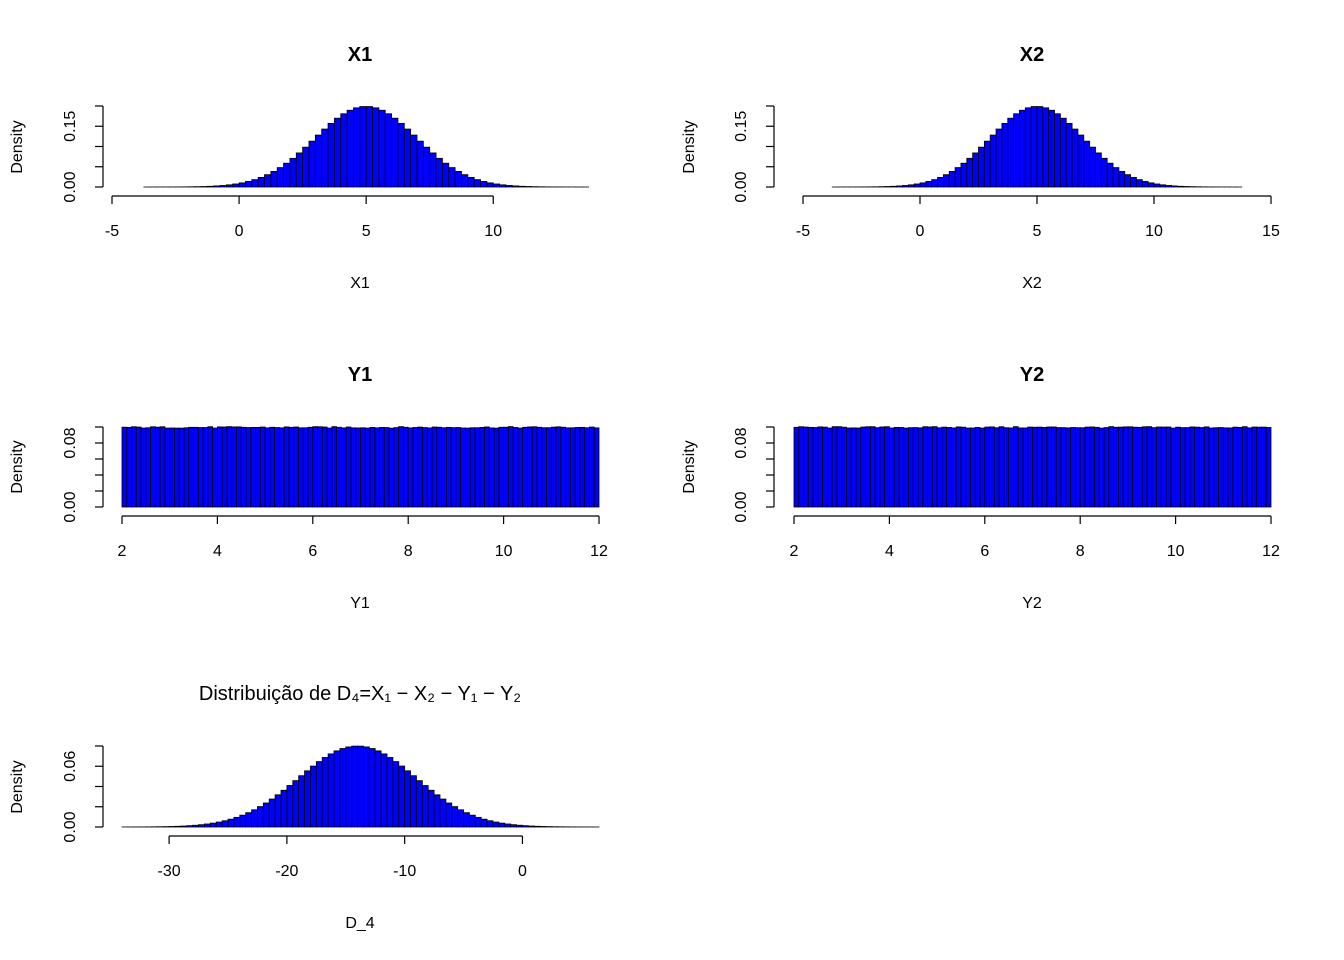 The width and height of the screenshot is (1344, 960). Describe the element at coordinates (754, 154) in the screenshot. I see `y-axis-x2: 0.00 0.15` at that location.